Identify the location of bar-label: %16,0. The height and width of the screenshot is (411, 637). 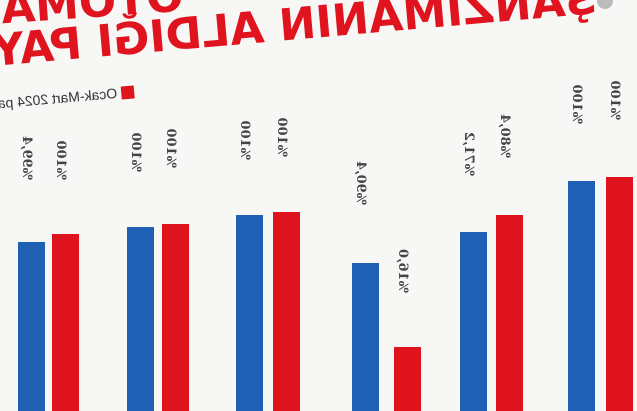
(402, 270).